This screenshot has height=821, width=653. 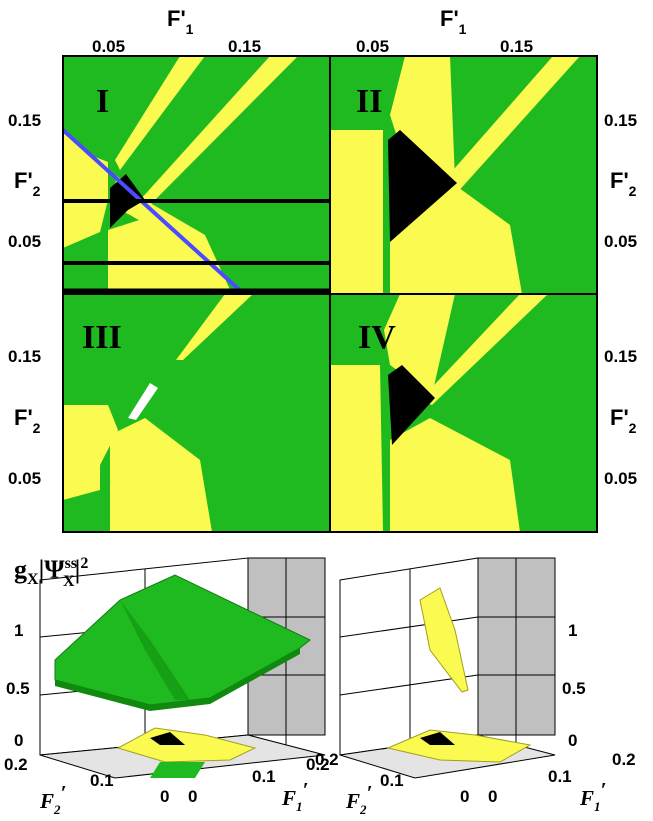 What do you see at coordinates (196, 413) in the screenshot?
I see `panel-iii: III` at bounding box center [196, 413].